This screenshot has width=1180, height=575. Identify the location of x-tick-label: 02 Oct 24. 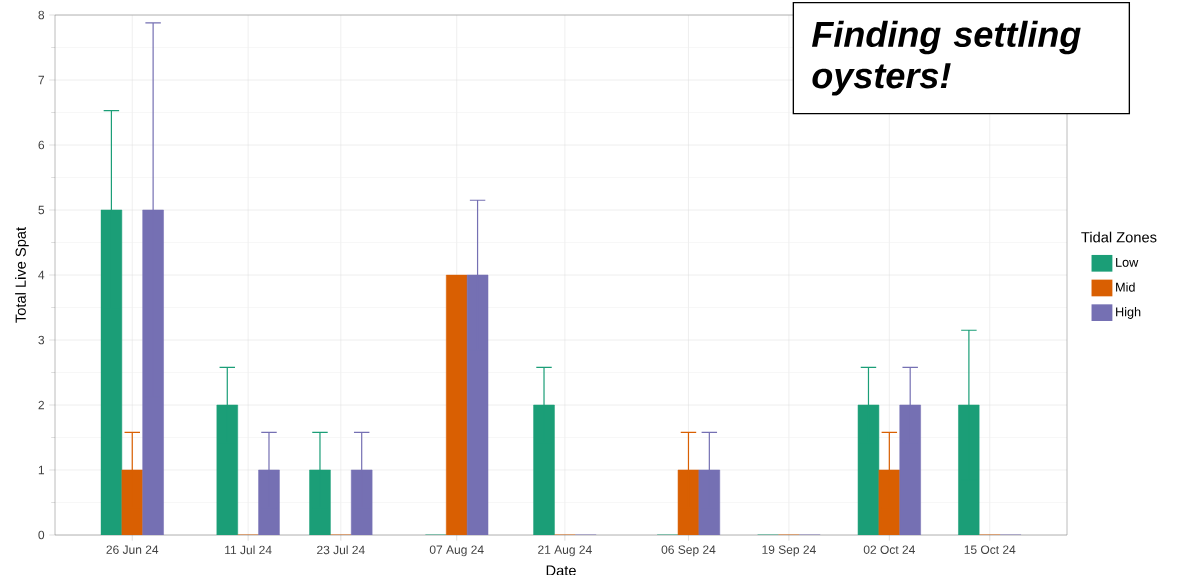
(889, 549).